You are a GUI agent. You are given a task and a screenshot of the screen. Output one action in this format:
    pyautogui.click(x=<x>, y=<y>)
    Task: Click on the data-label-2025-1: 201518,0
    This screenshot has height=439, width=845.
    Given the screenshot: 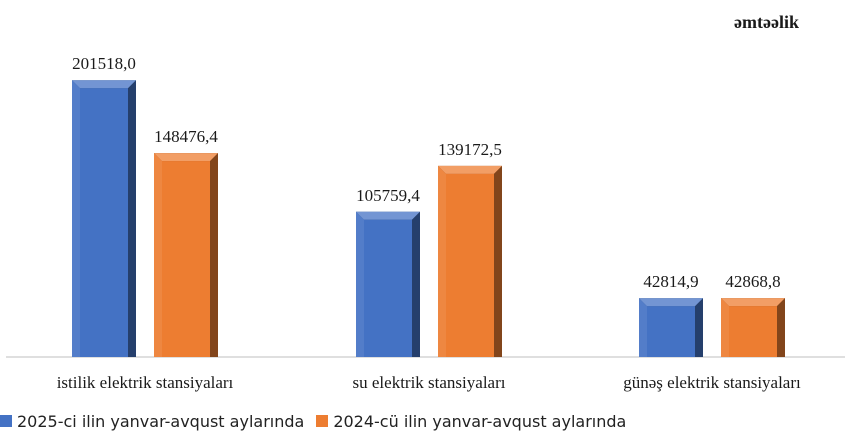 What is the action you would take?
    pyautogui.click(x=104, y=63)
    